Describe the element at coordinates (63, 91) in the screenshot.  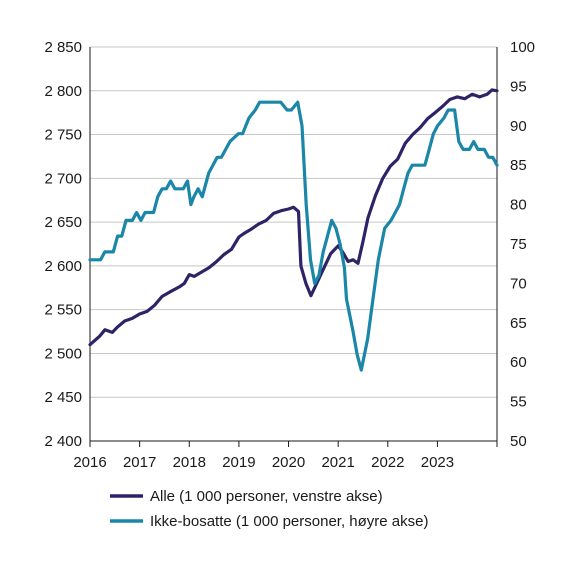
I see `left-tick-label: 2 800` at that location.